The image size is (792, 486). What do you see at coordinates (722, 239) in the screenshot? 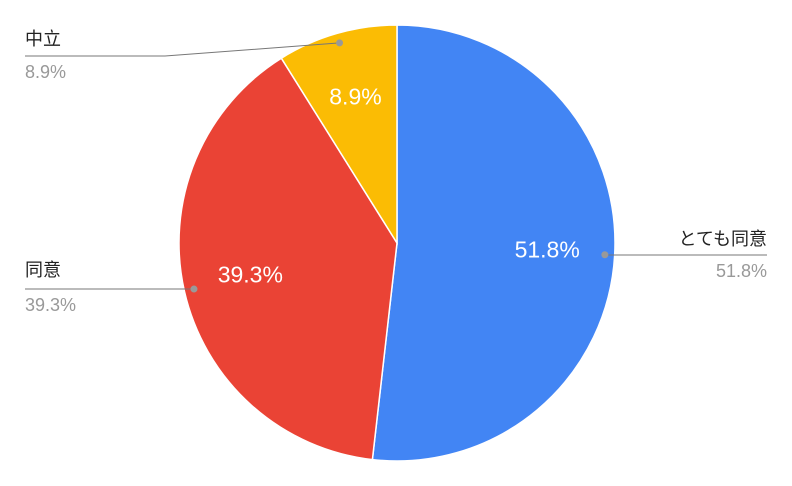
I see `legend-label: とても同意` at bounding box center [722, 239].